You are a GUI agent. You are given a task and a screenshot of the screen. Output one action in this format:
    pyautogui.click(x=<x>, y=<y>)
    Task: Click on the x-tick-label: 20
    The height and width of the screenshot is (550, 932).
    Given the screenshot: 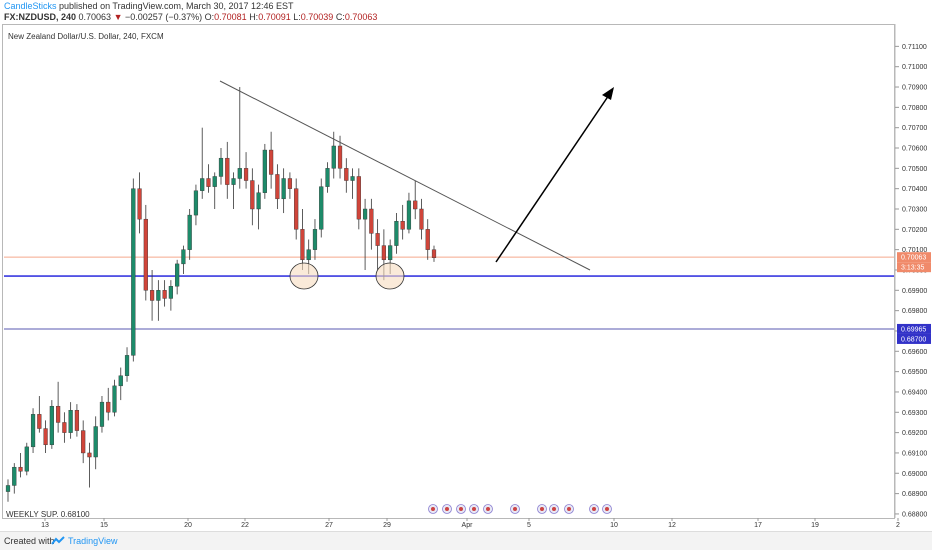 What is the action you would take?
    pyautogui.click(x=188, y=525)
    